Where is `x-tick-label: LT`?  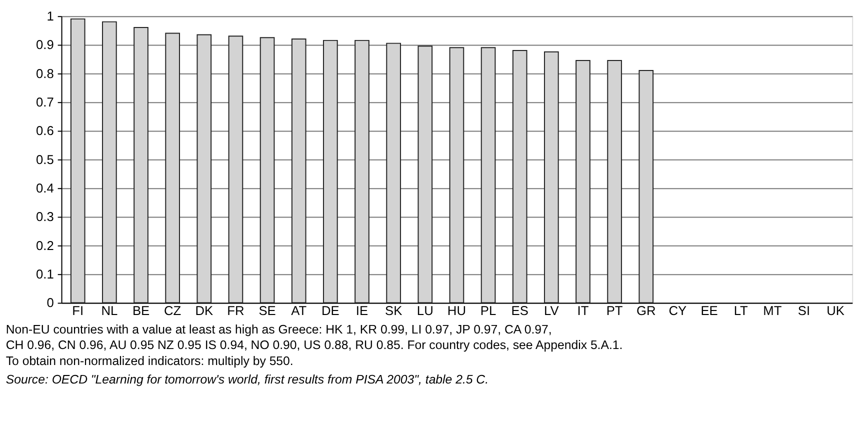 x-tick-label: LT is located at coordinates (741, 310).